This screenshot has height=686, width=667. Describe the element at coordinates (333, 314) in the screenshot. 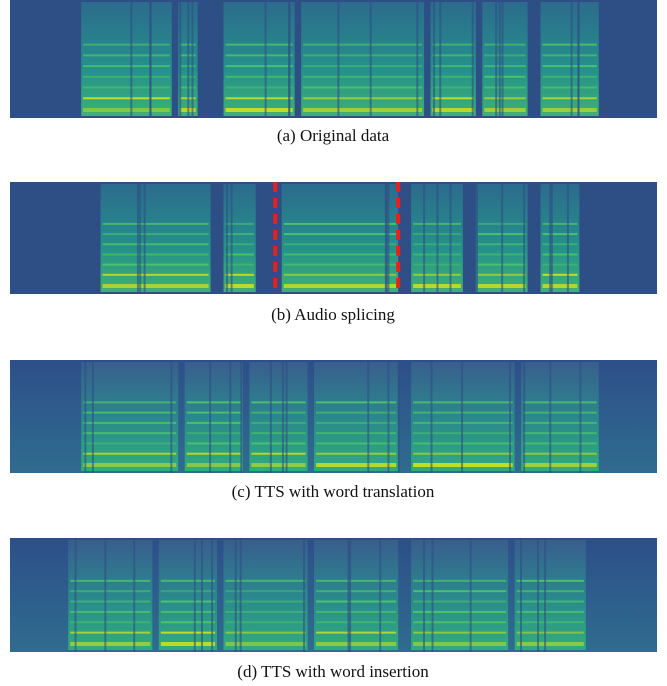

I see `caption: (b) Audio splicing` at that location.